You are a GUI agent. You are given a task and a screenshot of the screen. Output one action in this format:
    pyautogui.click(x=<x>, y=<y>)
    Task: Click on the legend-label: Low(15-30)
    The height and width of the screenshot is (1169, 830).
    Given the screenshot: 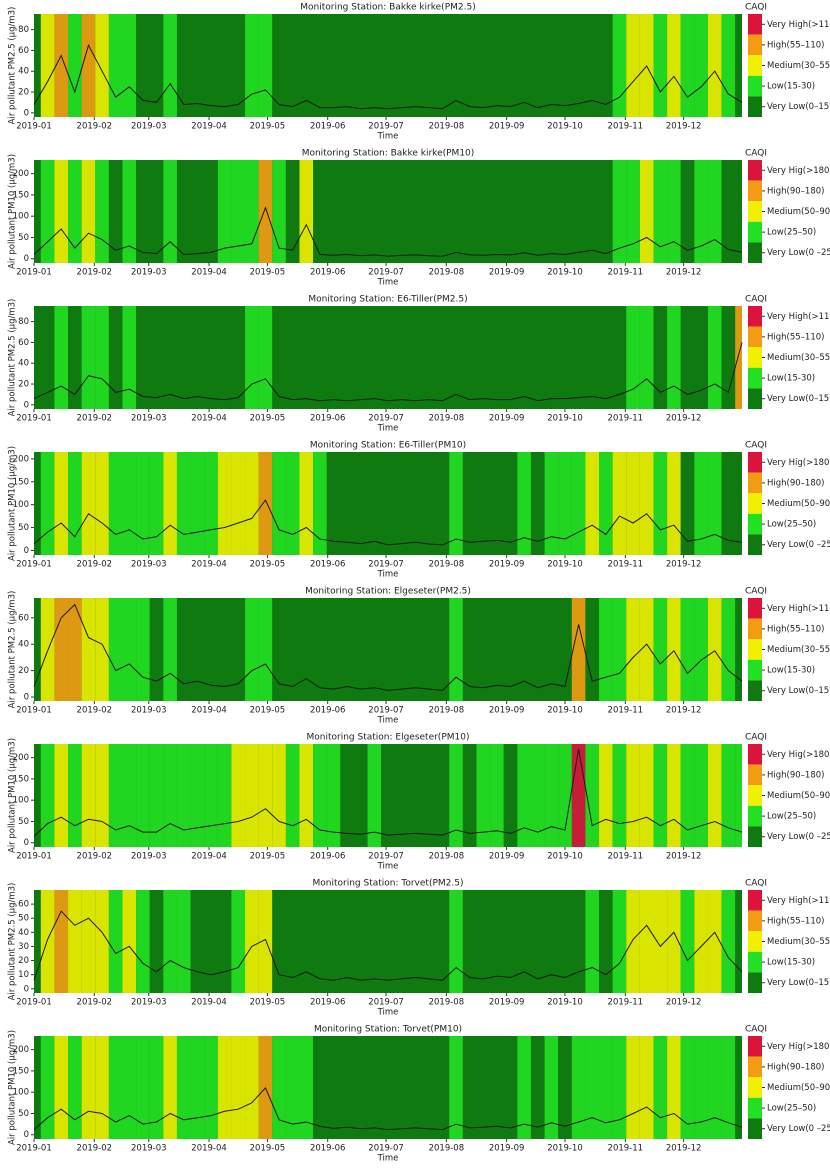 What is the action you would take?
    pyautogui.click(x=791, y=671)
    